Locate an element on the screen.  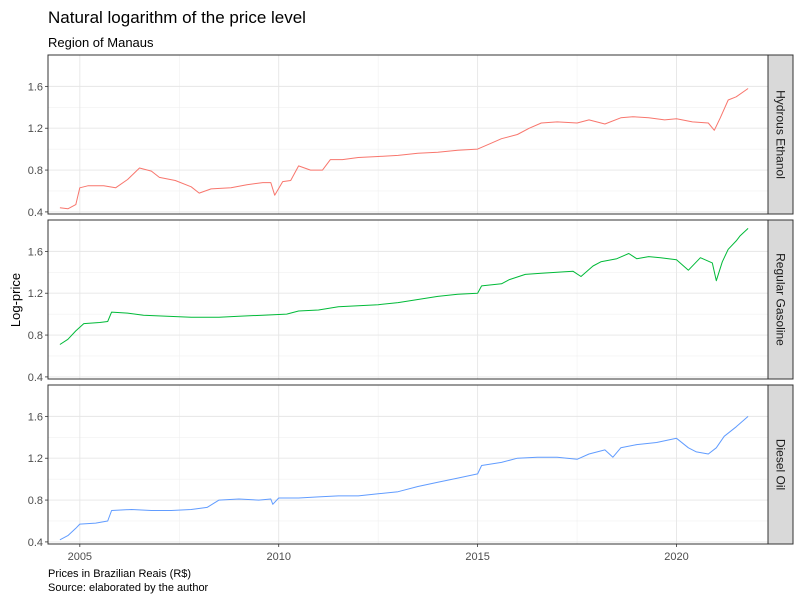
facet-strip-label: Regular Gasoline is located at coordinates (781, 299).